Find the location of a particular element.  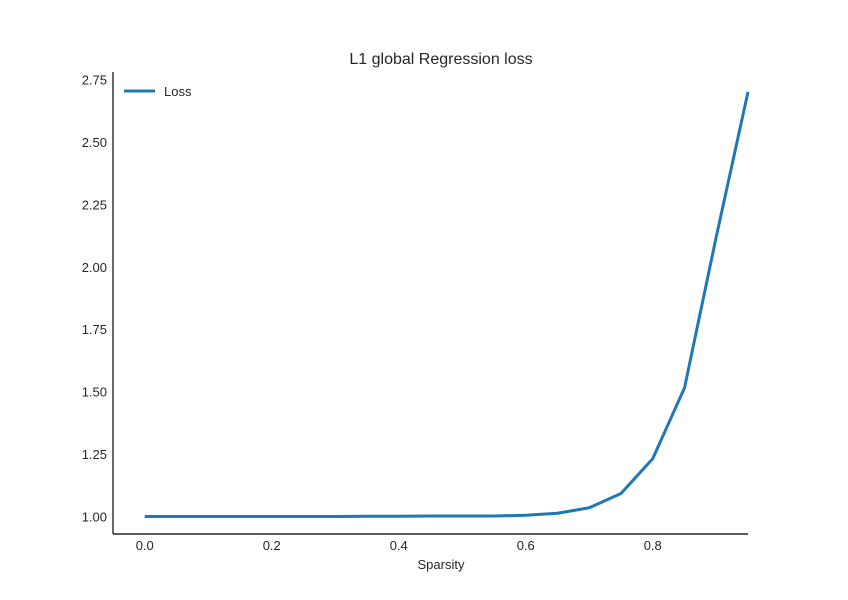

y-tick-label: 2.50 is located at coordinates (94, 142).